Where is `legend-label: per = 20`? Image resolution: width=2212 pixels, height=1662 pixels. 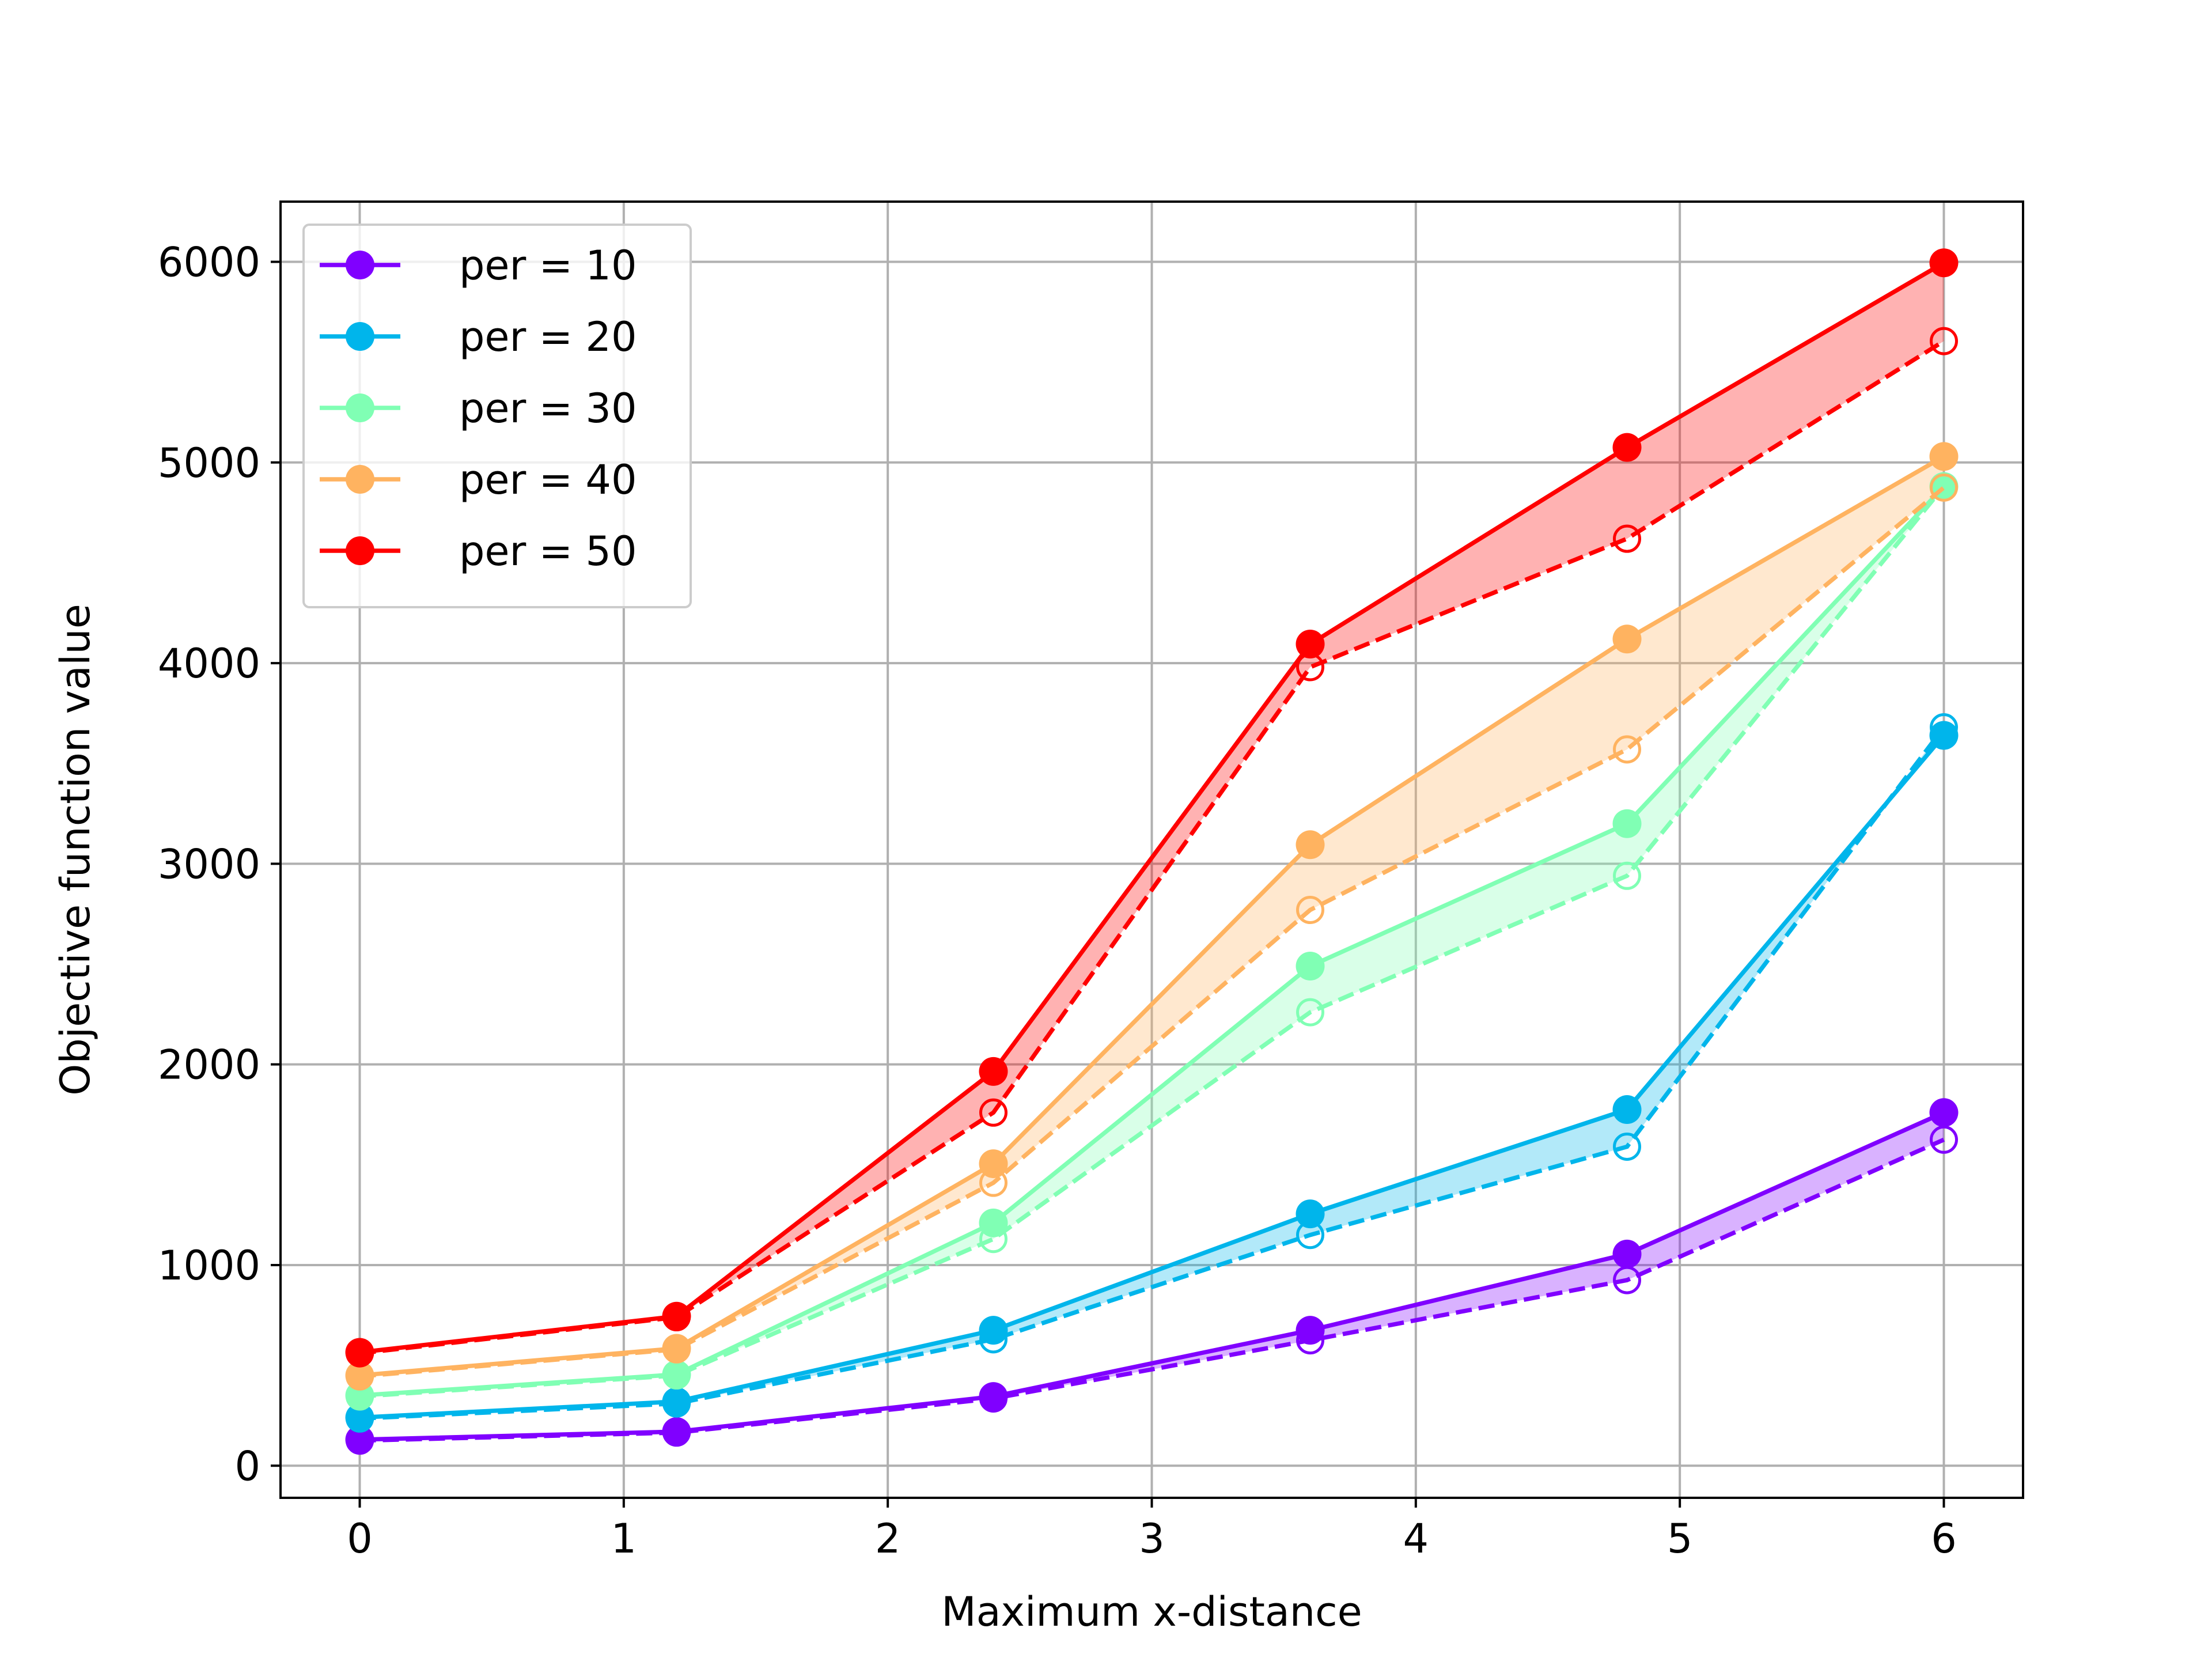 legend-label: per = 20 is located at coordinates (548, 337).